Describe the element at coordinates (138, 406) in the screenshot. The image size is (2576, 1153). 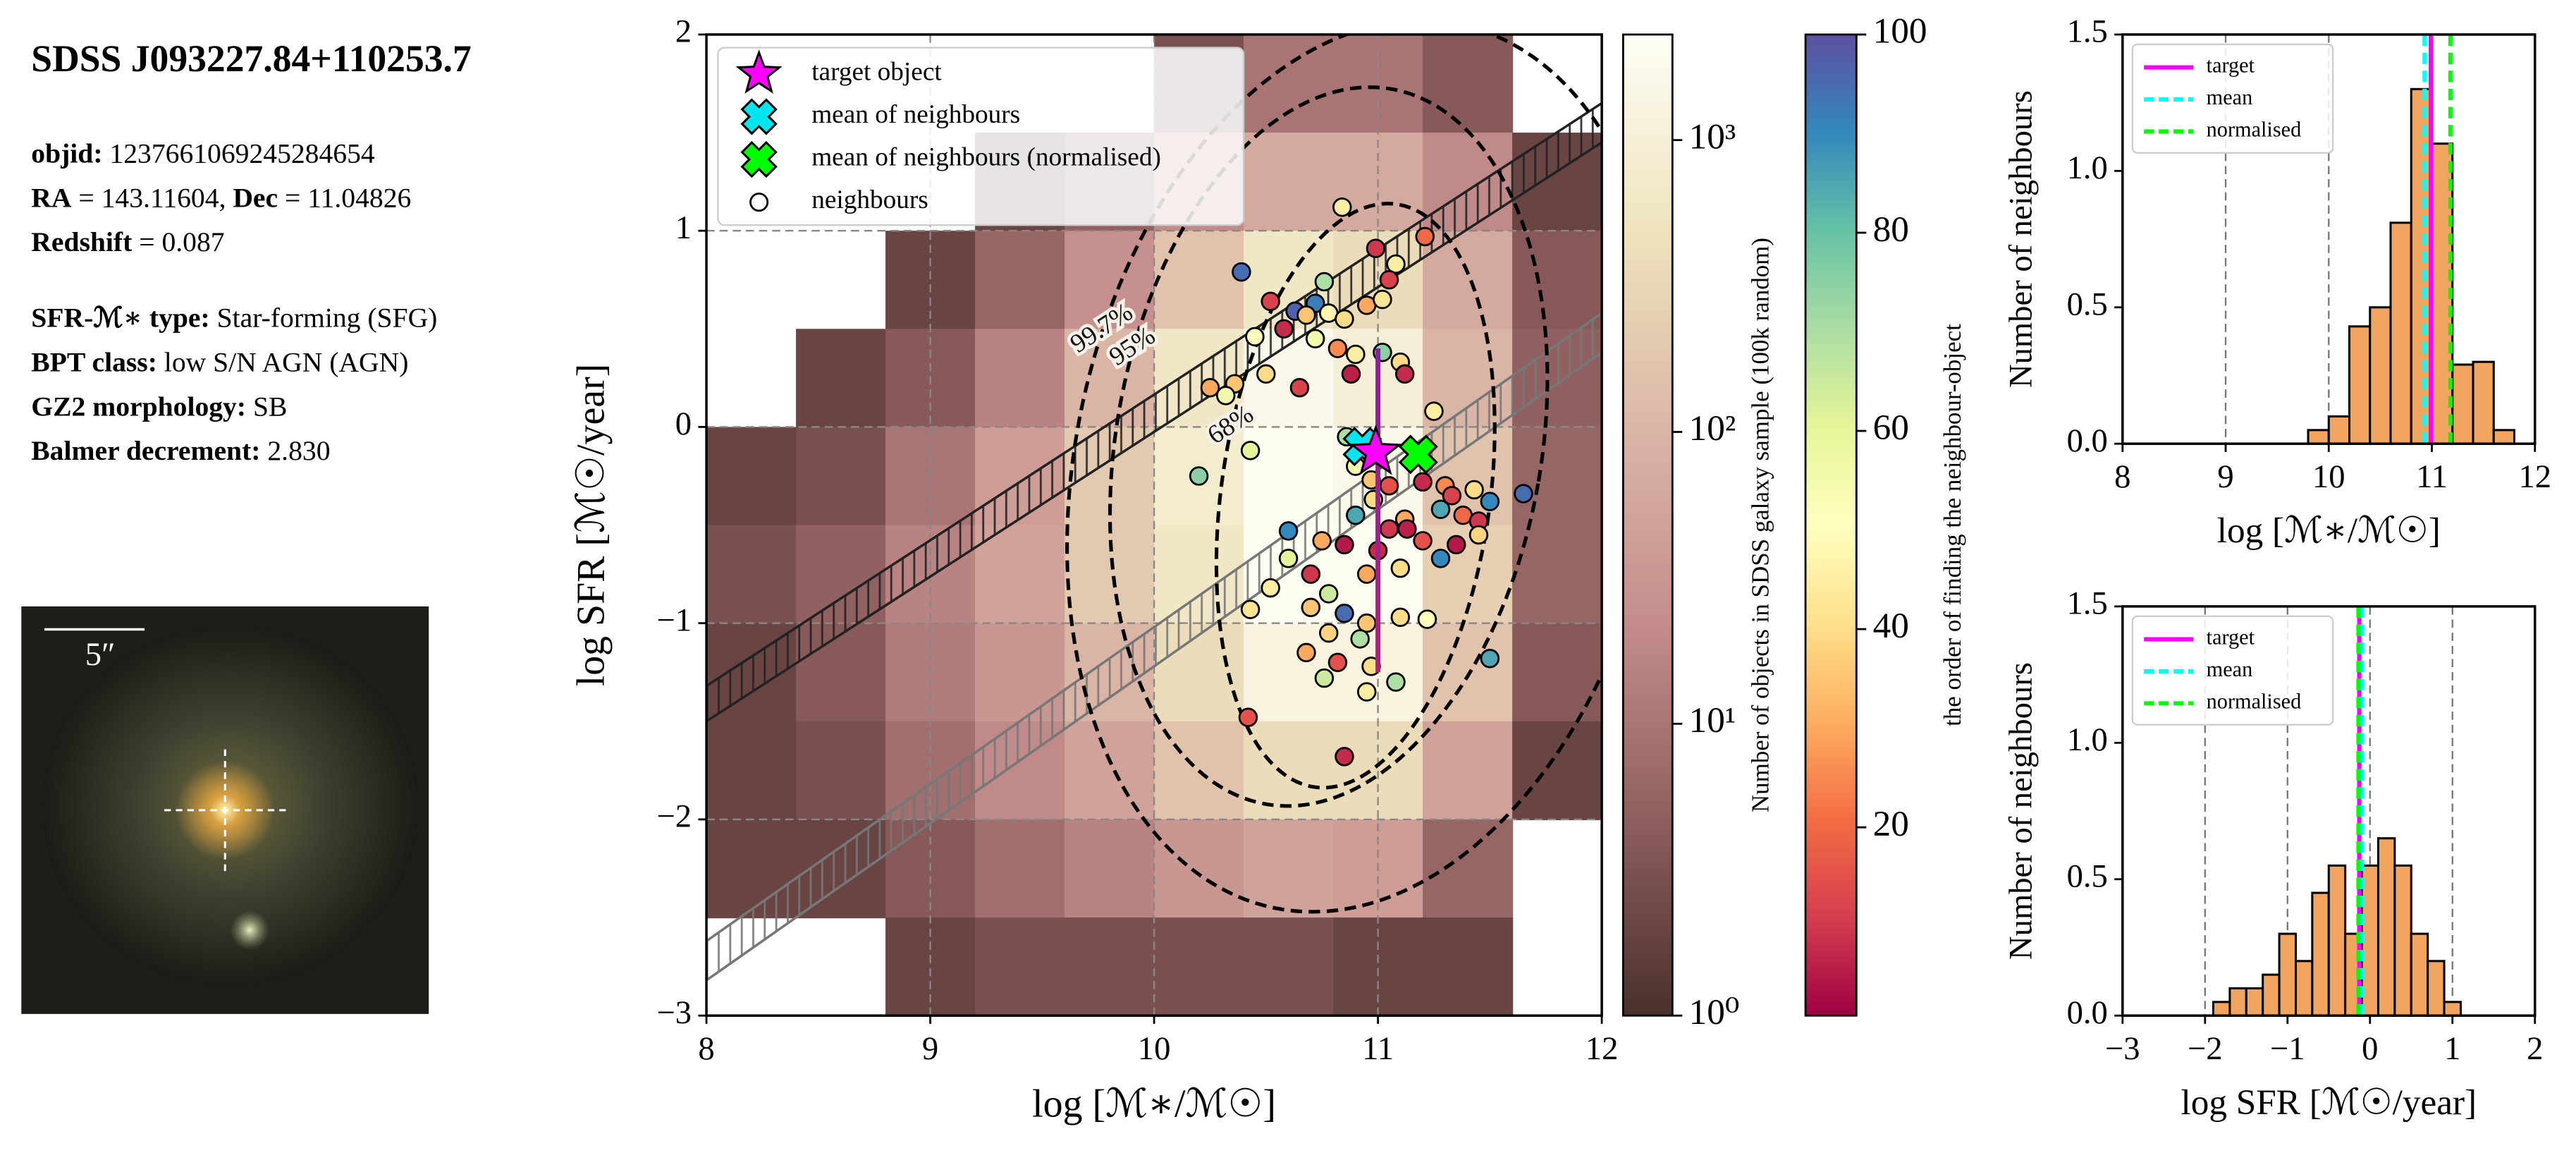
I see `info-text: GZ2 morphology:` at that location.